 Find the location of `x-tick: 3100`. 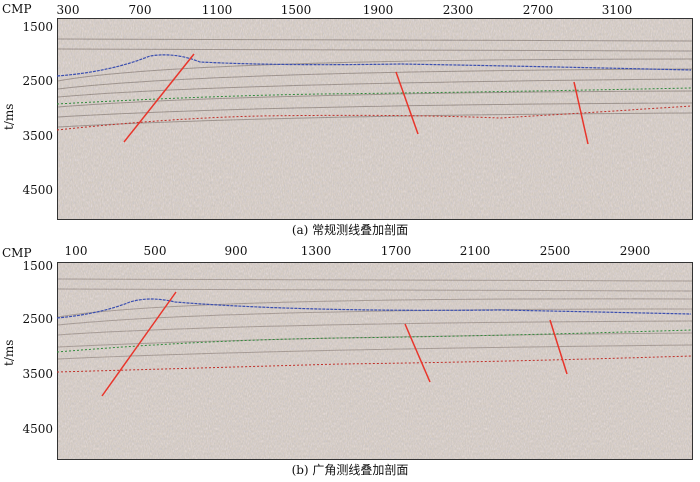

x-tick: 3100 is located at coordinates (617, 10).